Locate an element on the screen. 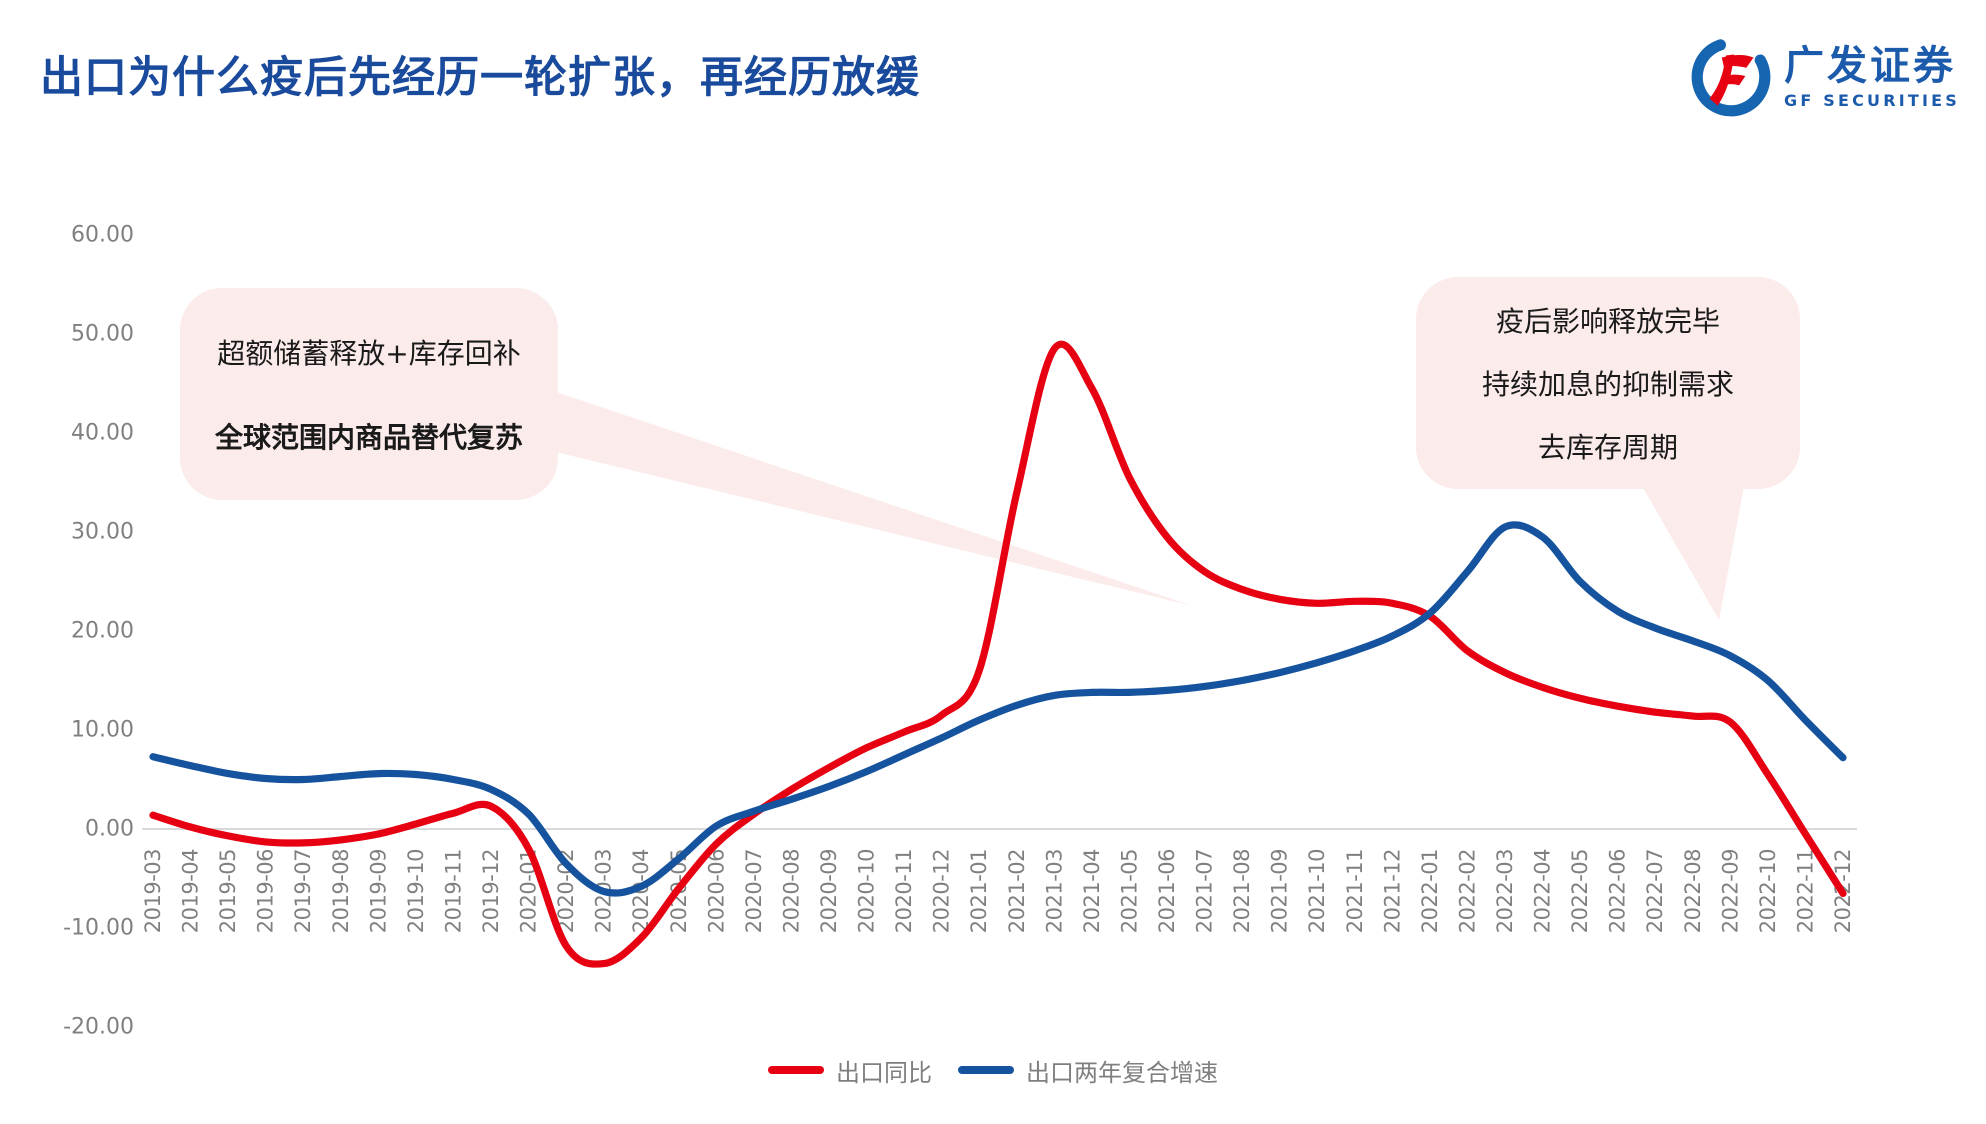  x-axis-tick-label: 2021-05 is located at coordinates (1129, 891).